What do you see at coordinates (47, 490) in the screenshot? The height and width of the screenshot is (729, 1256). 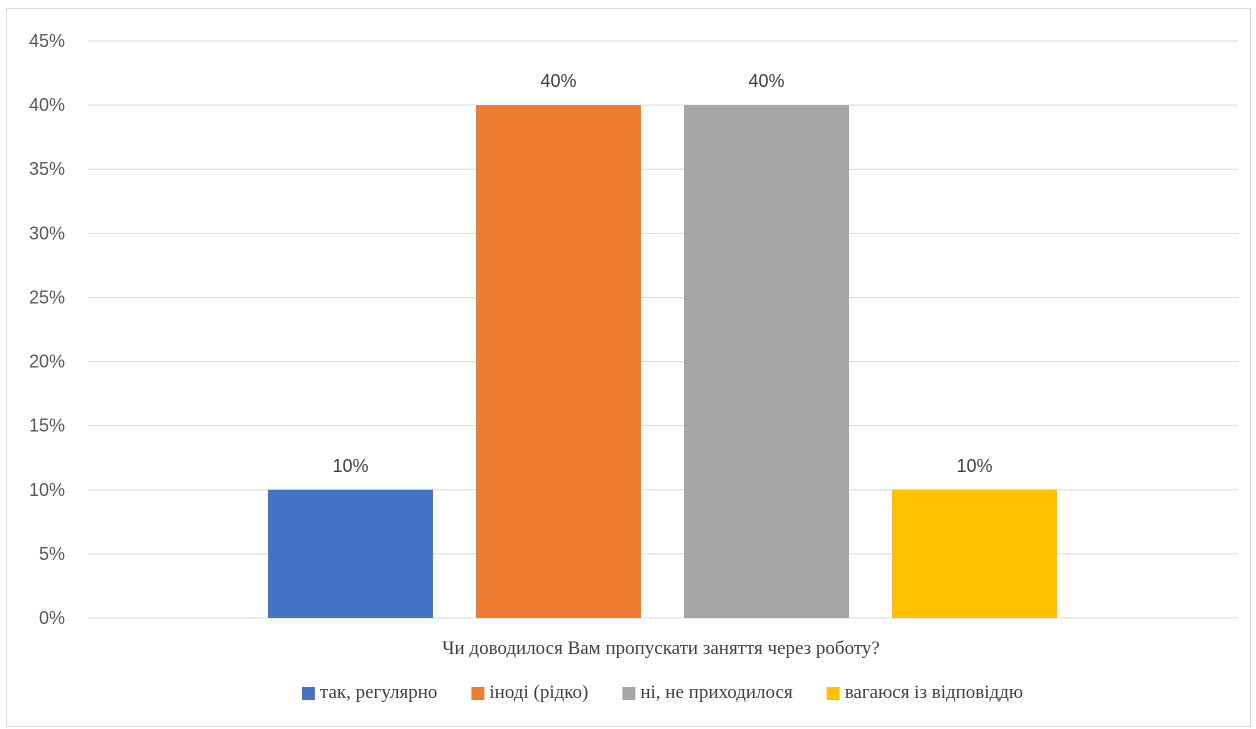 I see `y-tick-label: 10%` at bounding box center [47, 490].